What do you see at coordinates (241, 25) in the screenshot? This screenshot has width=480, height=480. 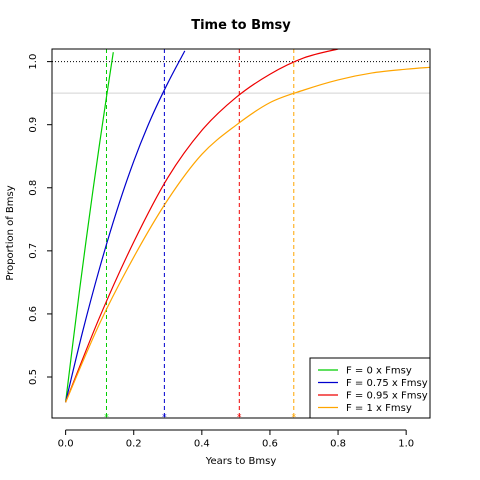 I see `chart-title: Time to Bmsy` at bounding box center [241, 25].